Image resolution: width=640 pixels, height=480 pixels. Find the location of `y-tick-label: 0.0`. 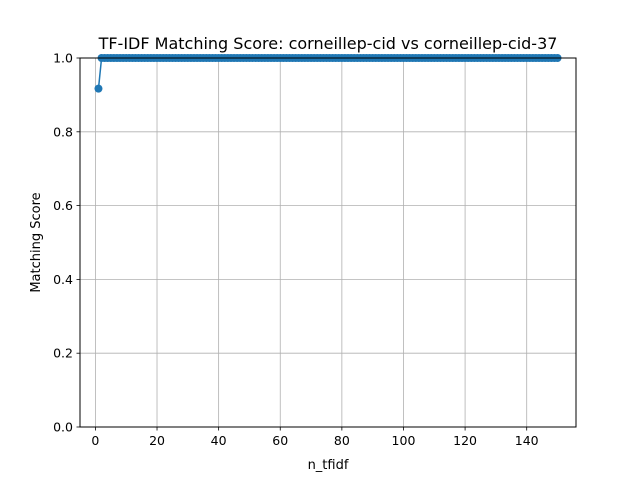

y-tick-label: 0.0 is located at coordinates (63, 427).